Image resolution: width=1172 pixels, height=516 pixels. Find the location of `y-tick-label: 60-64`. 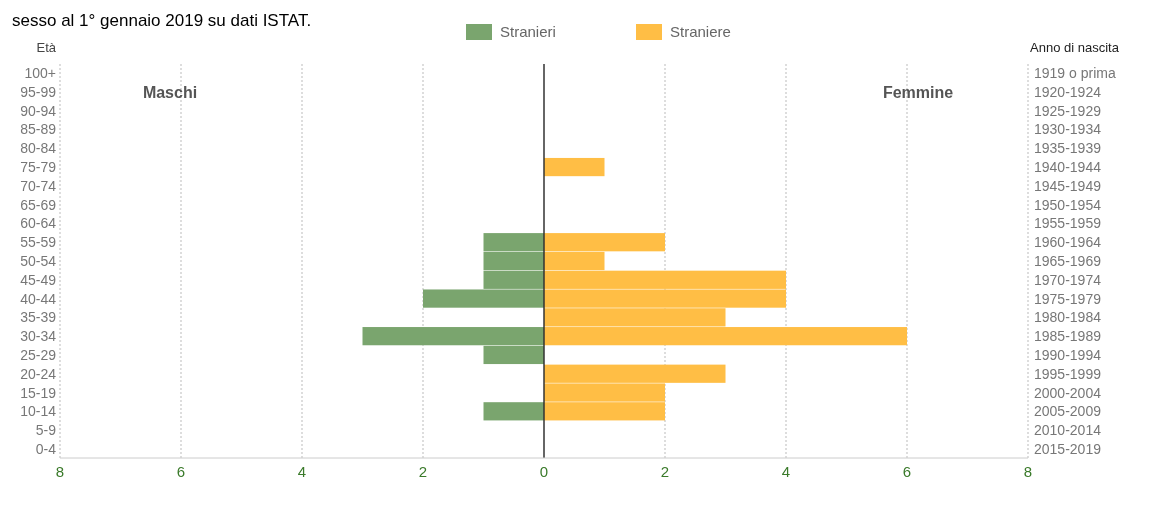

y-tick-label: 60-64 is located at coordinates (38, 223).